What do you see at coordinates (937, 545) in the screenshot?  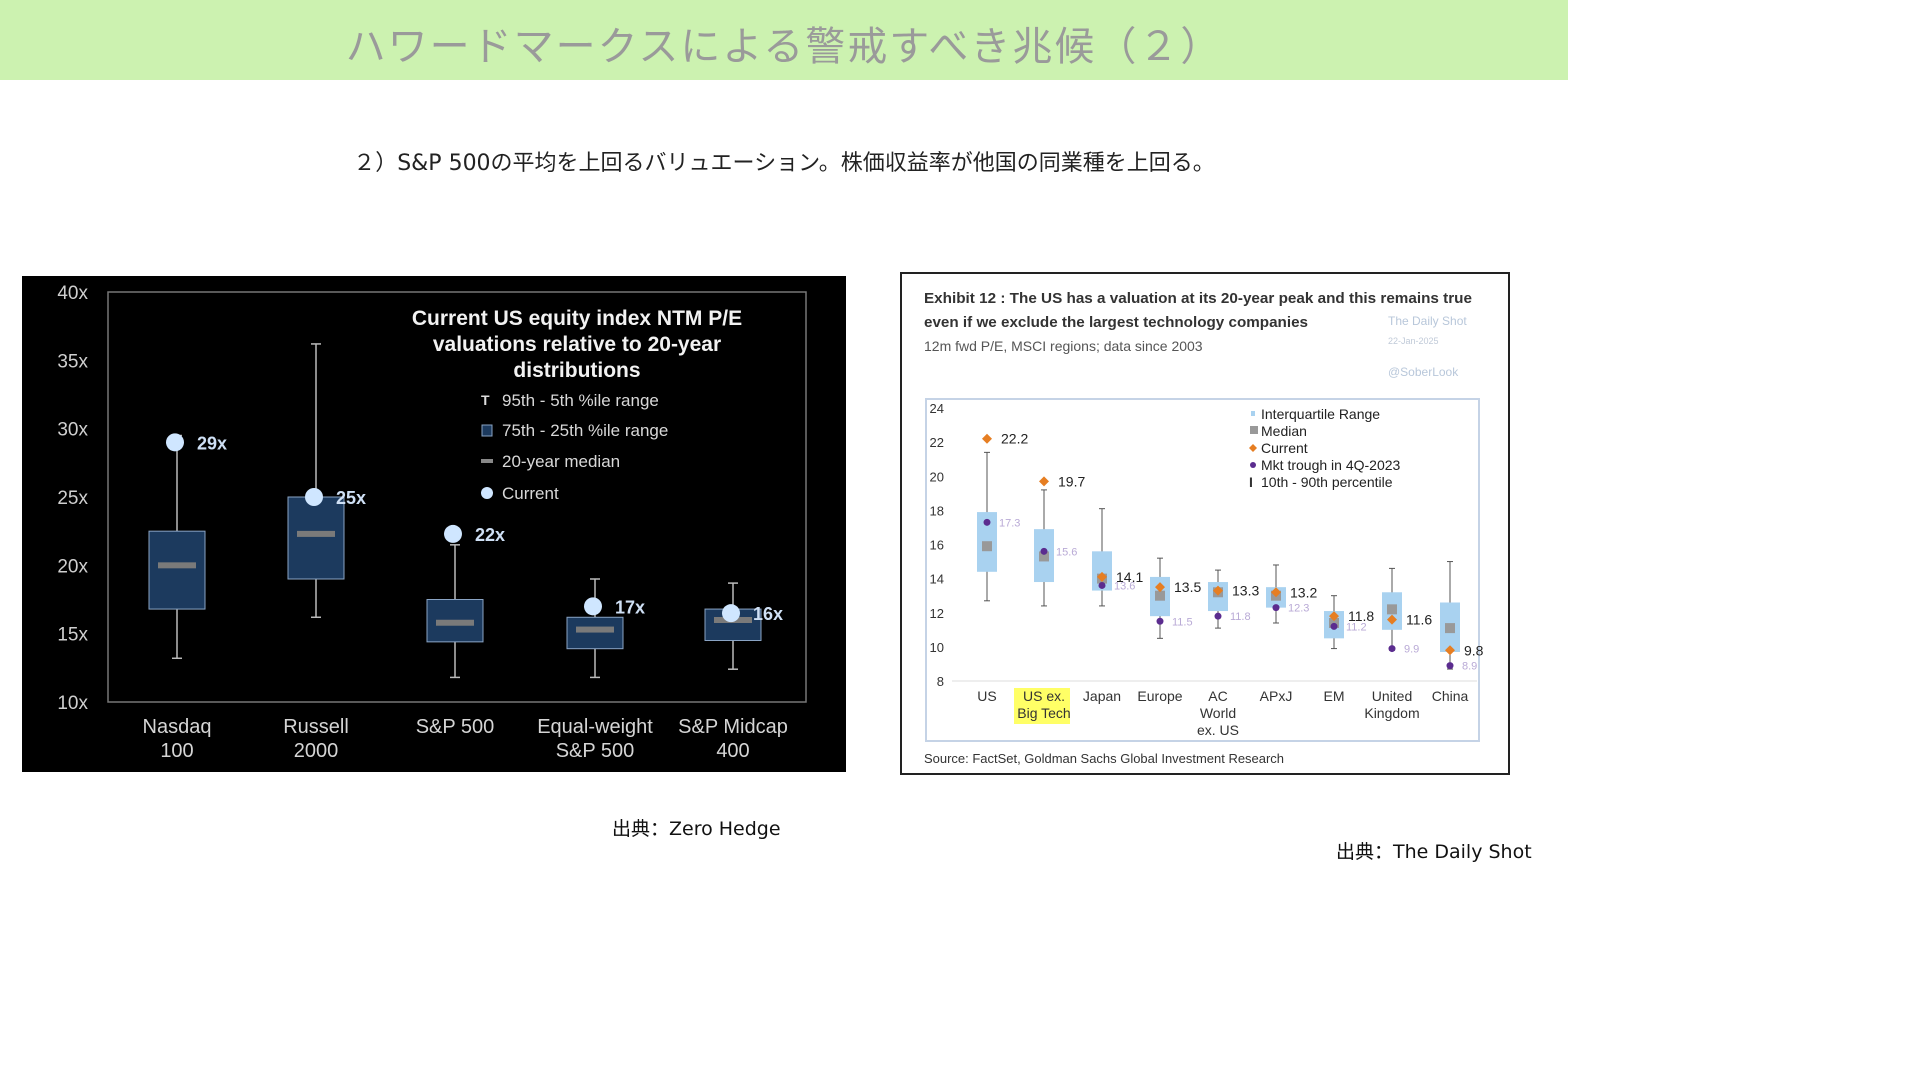 I see `y-tick-label: 16` at bounding box center [937, 545].